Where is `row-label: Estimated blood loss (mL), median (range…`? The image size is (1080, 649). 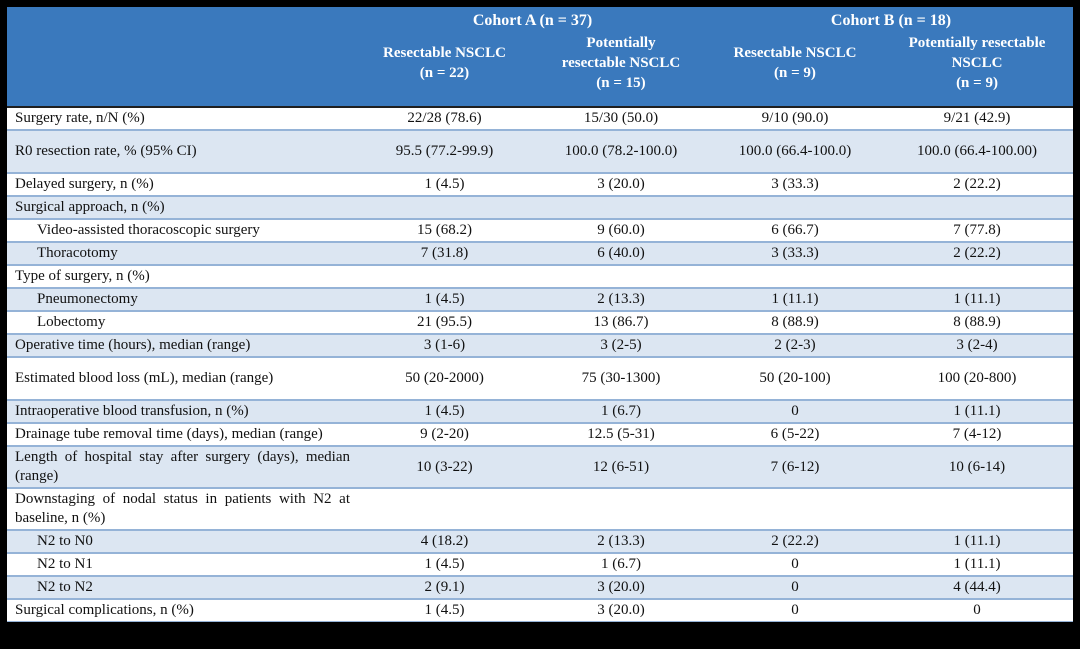
row-label: Estimated blood loss (mL), median (range… is located at coordinates (181, 378).